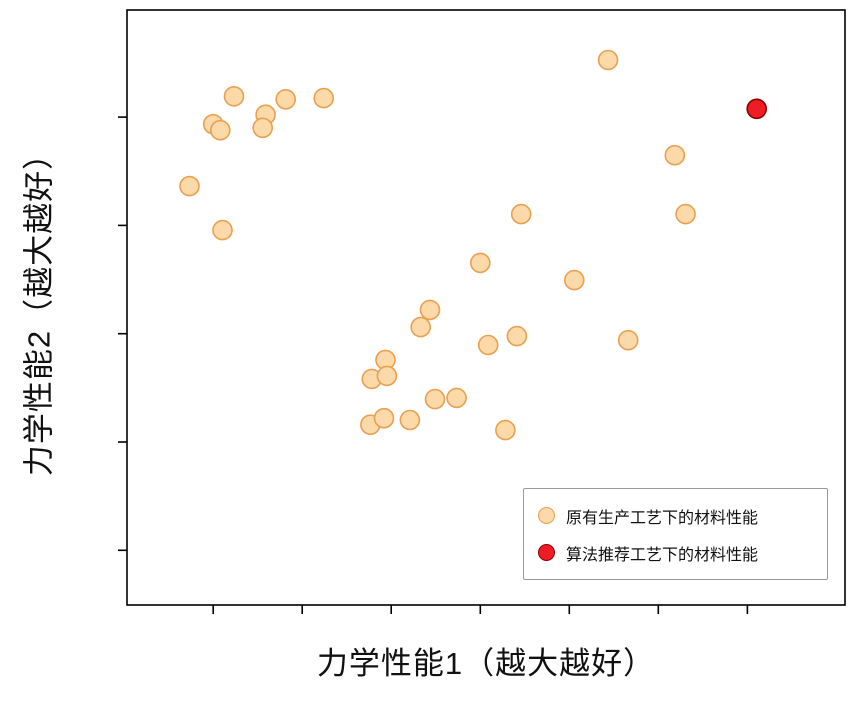 The image size is (851, 703). I want to click on legend-item-recommended: 算法推荐工艺下的材料性能, so click(675, 553).